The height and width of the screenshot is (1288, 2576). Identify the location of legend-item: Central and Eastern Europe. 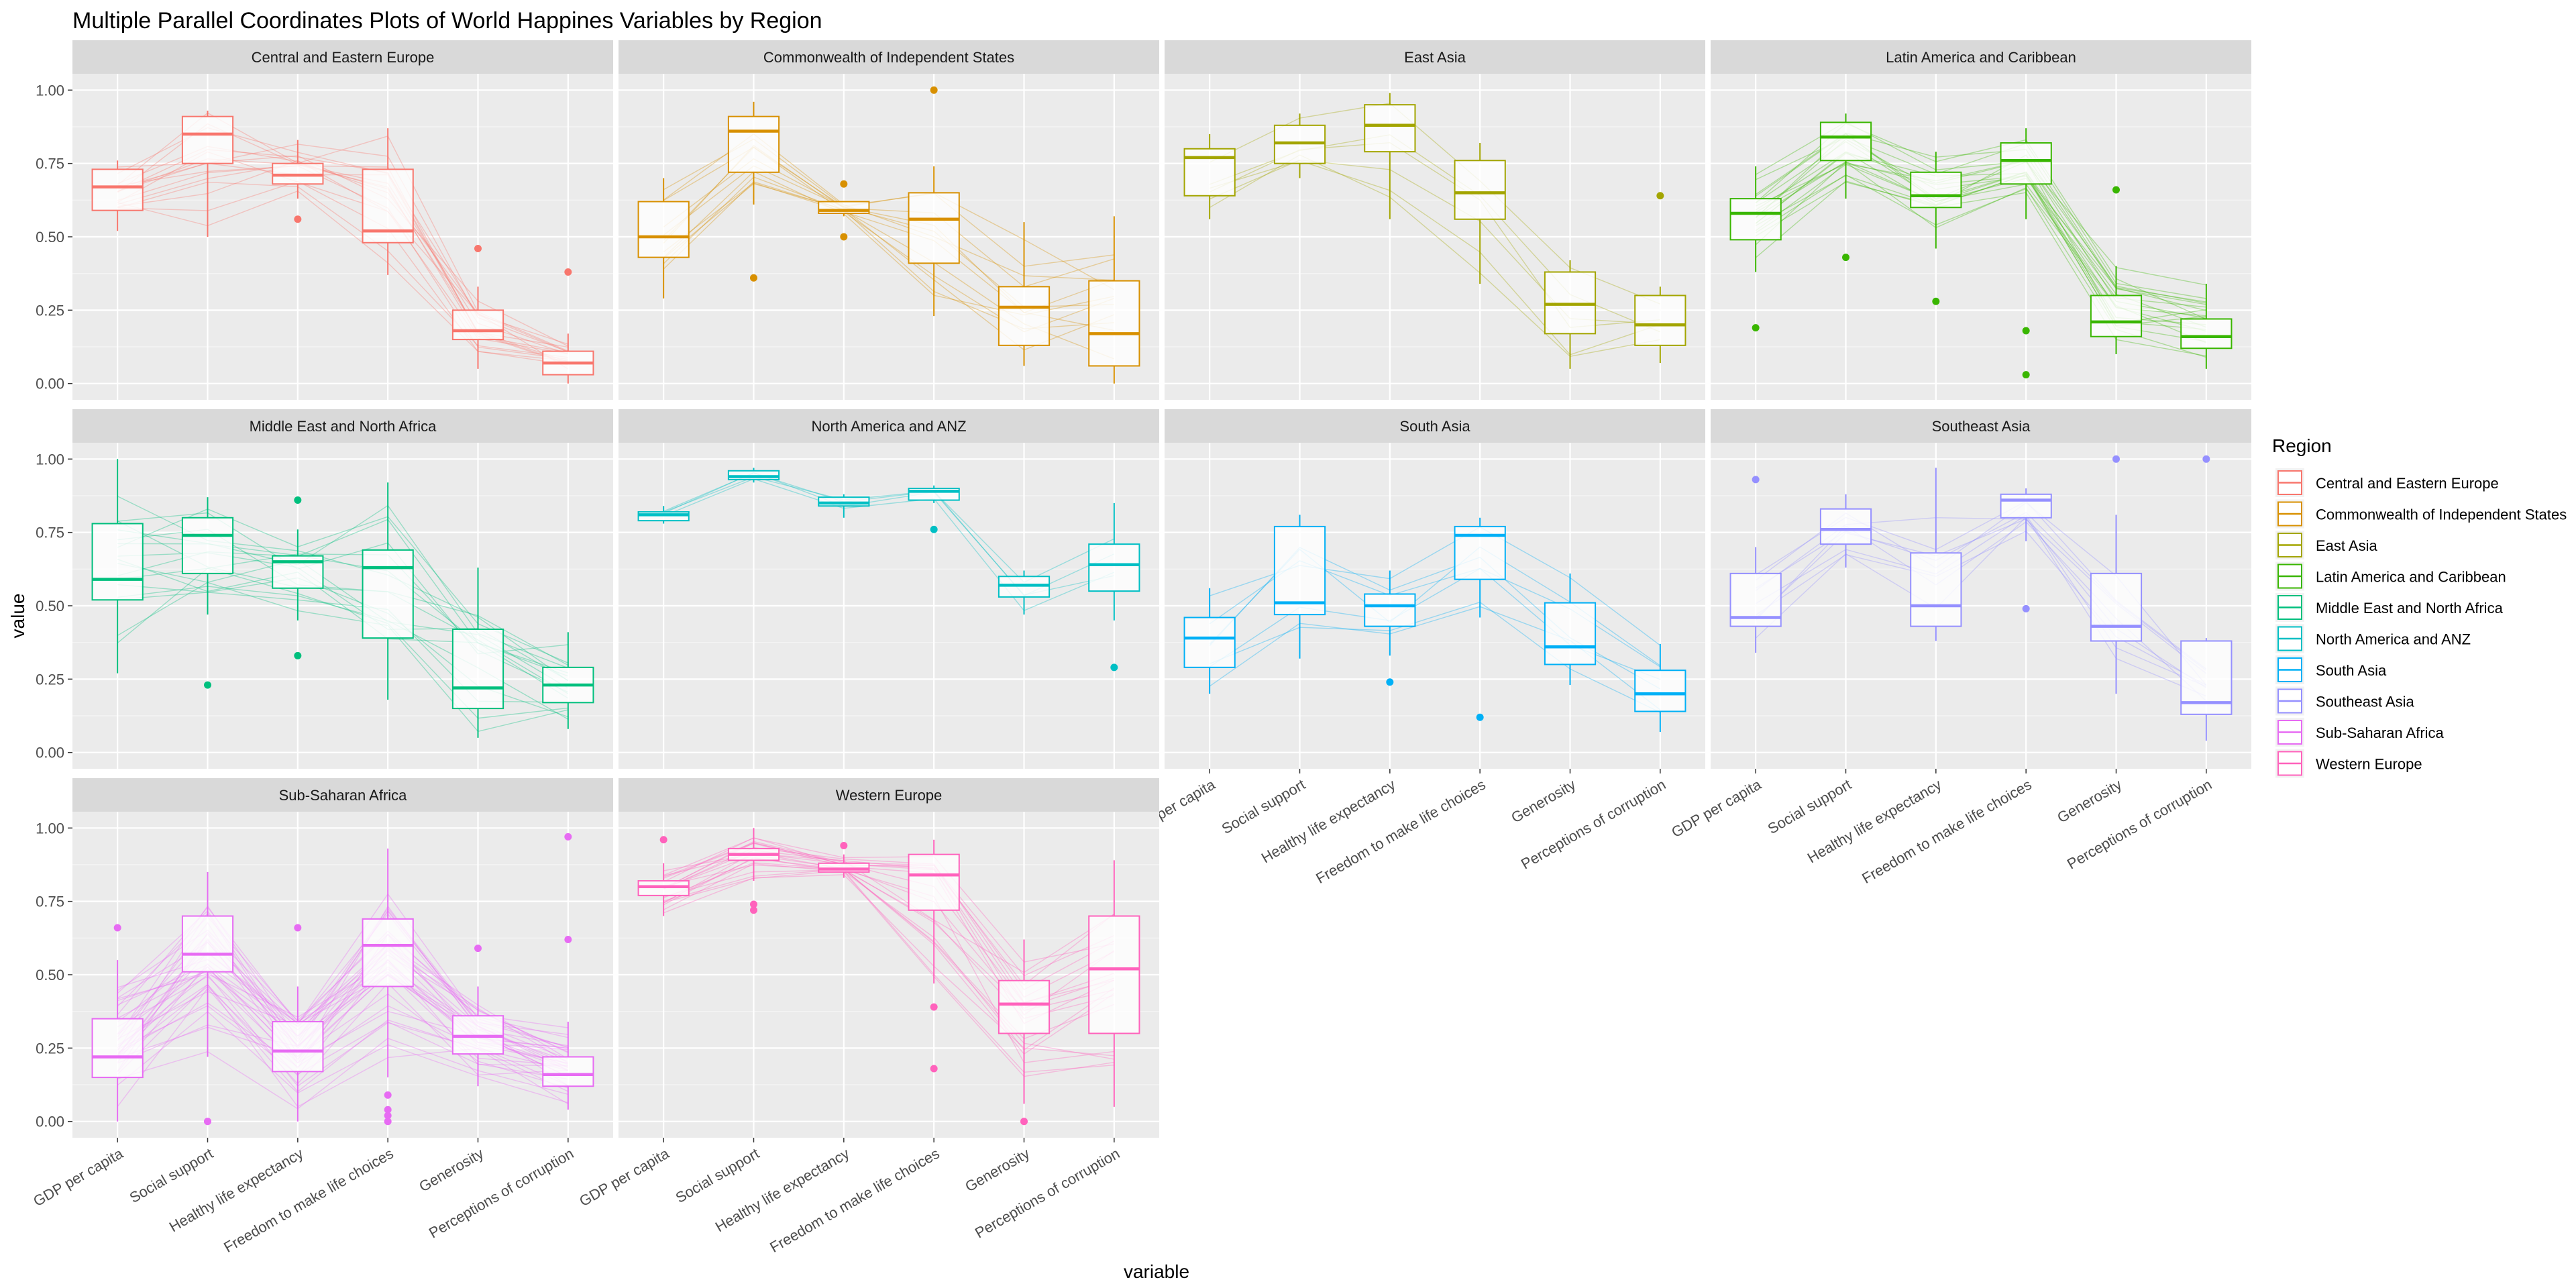
(2387, 482).